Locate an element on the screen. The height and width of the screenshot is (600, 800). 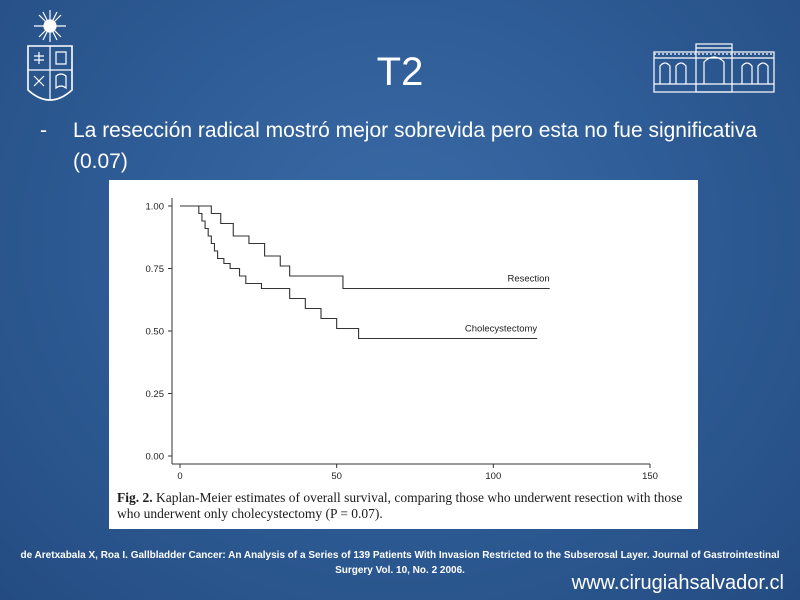
x-tick-label: 150 is located at coordinates (650, 476).